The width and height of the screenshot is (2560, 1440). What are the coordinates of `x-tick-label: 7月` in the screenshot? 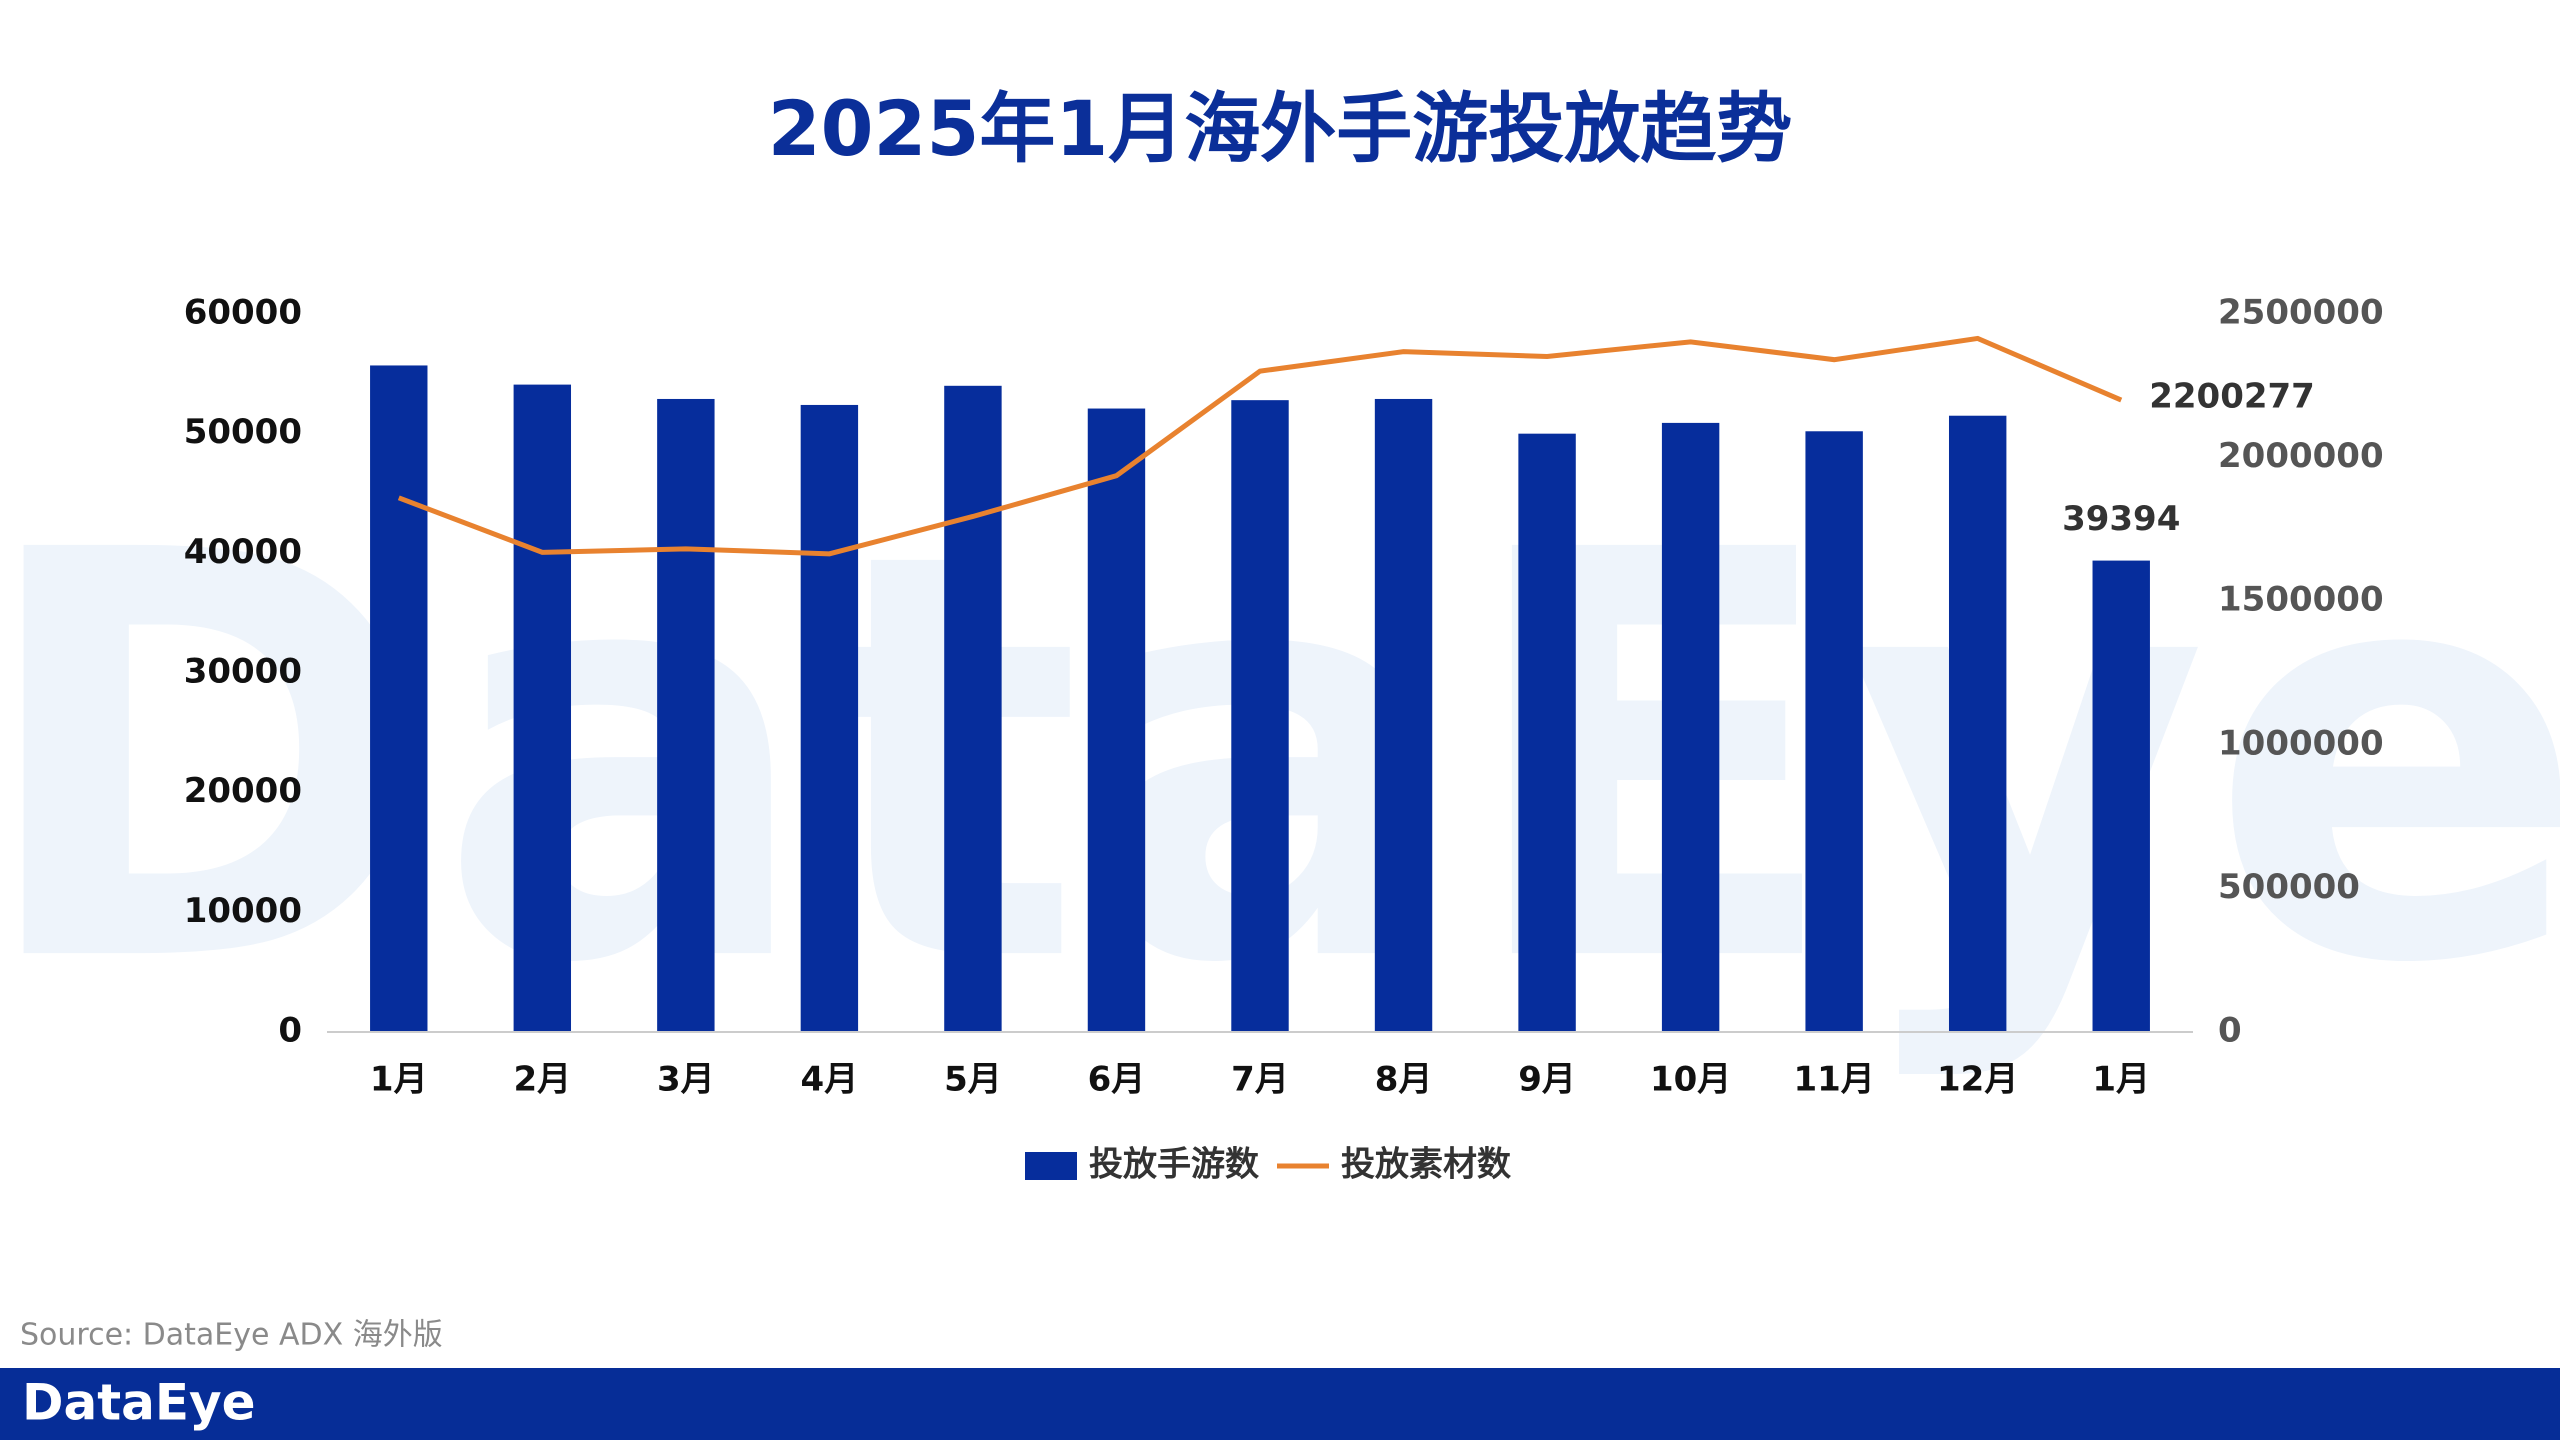 It's located at (1260, 1080).